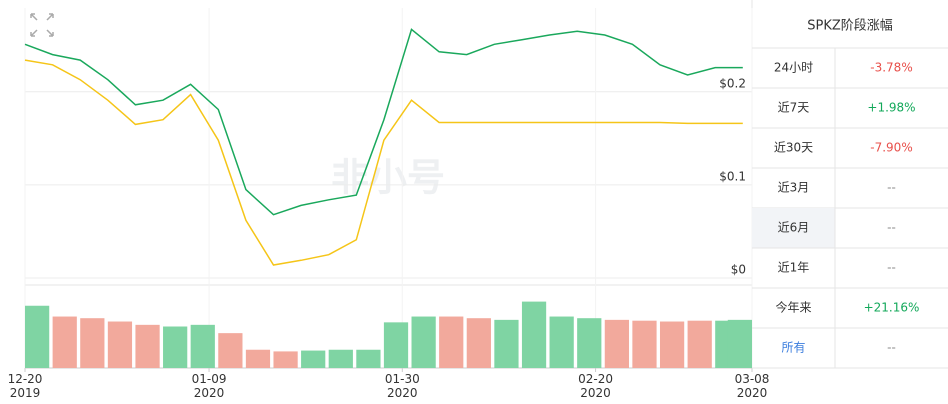  Describe the element at coordinates (794, 108) in the screenshot. I see `period-label: 近7天` at that location.